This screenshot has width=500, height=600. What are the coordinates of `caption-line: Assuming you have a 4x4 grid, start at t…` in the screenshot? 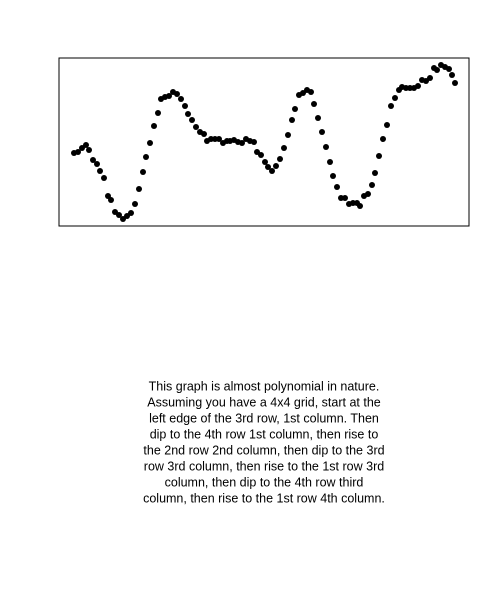 It's located at (264, 402).